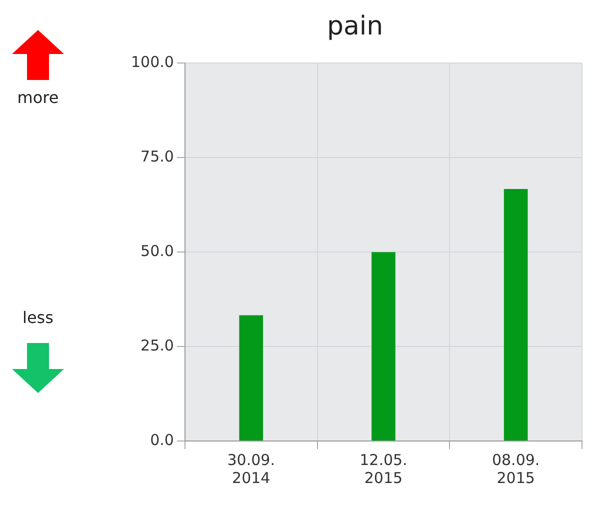  I want to click on y-tick-label: 75.0, so click(157, 157).